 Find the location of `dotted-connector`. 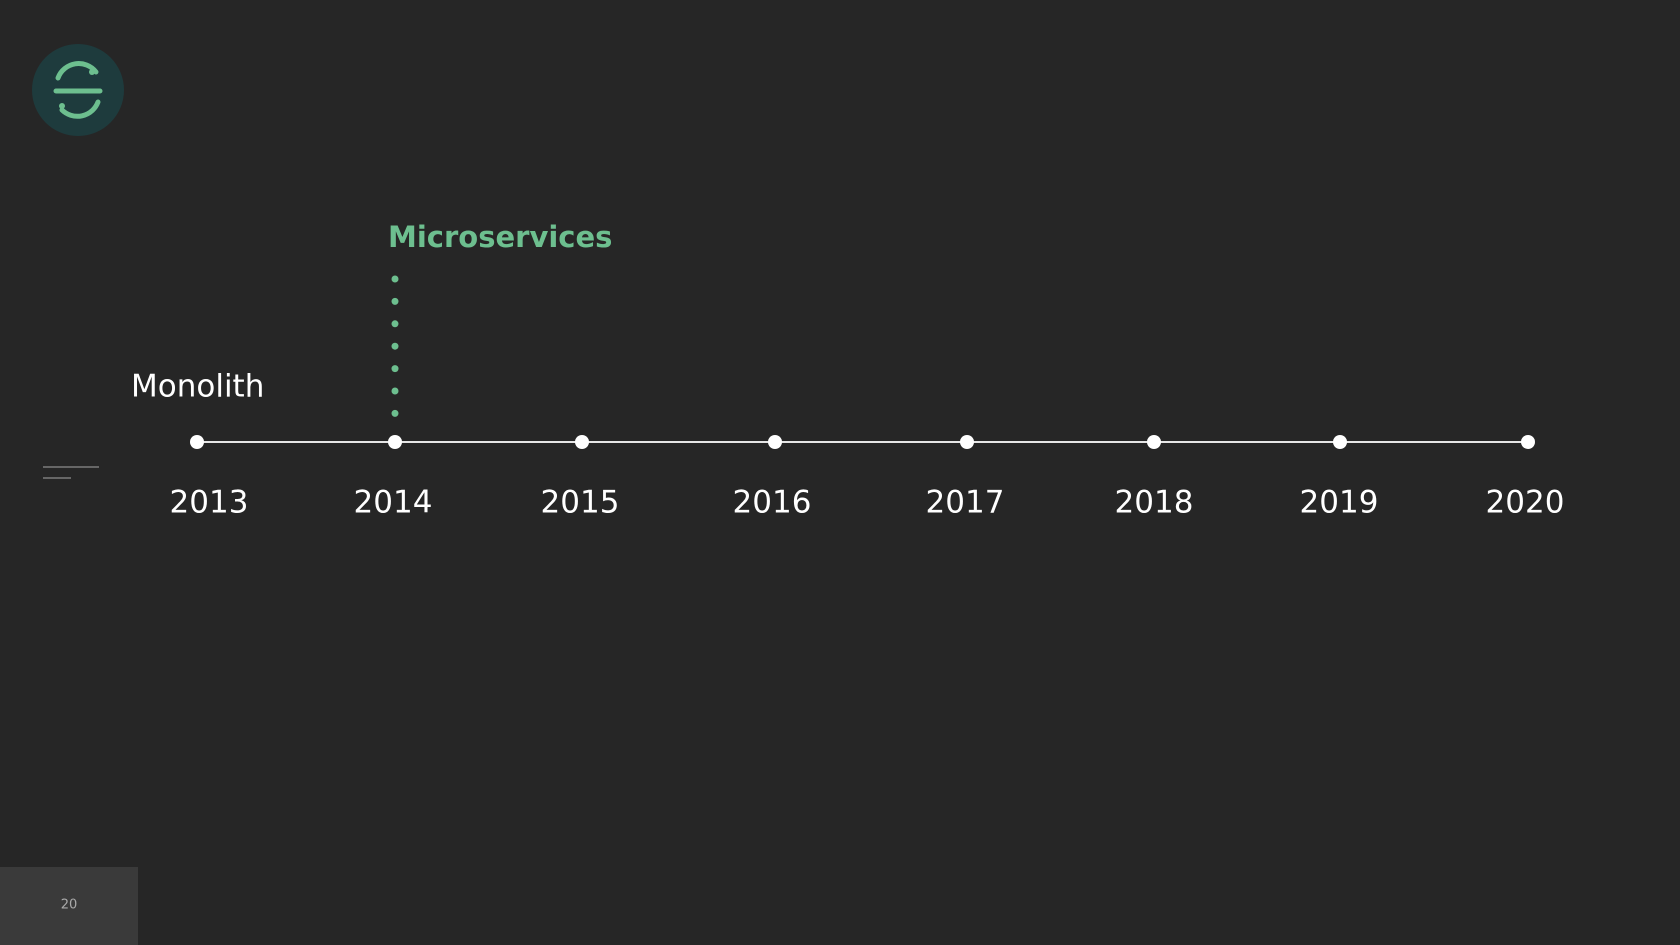

dotted-connector is located at coordinates (395, 346).